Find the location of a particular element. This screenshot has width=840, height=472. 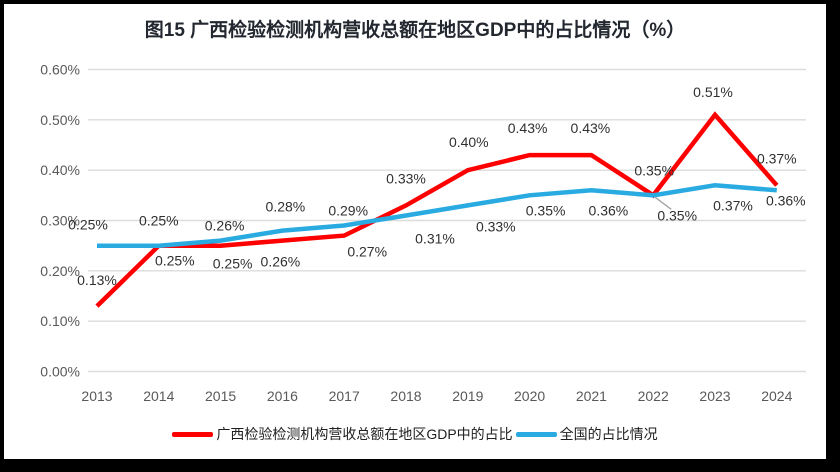

legend: 广西检验检测机构营收总额在地区GDP中的占比 全国的占比情况 is located at coordinates (415, 434).